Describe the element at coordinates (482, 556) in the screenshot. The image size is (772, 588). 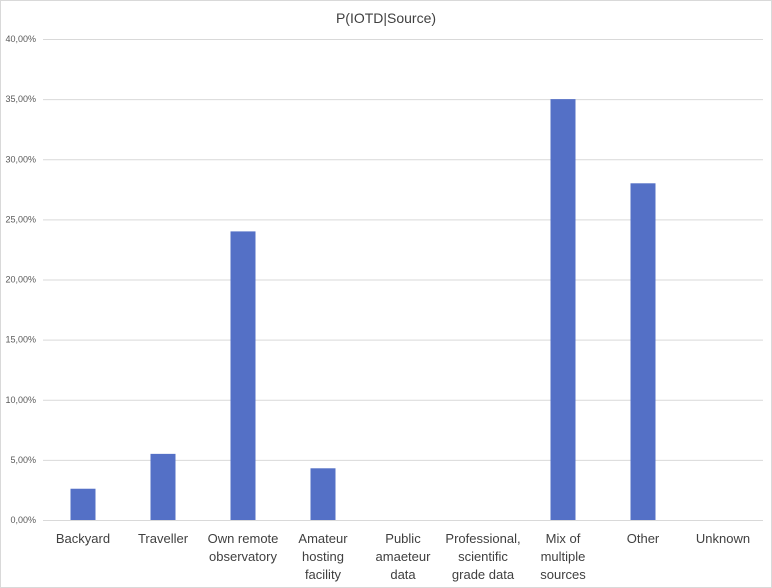
I see `x-category-label: Professional, scientific grade data` at that location.